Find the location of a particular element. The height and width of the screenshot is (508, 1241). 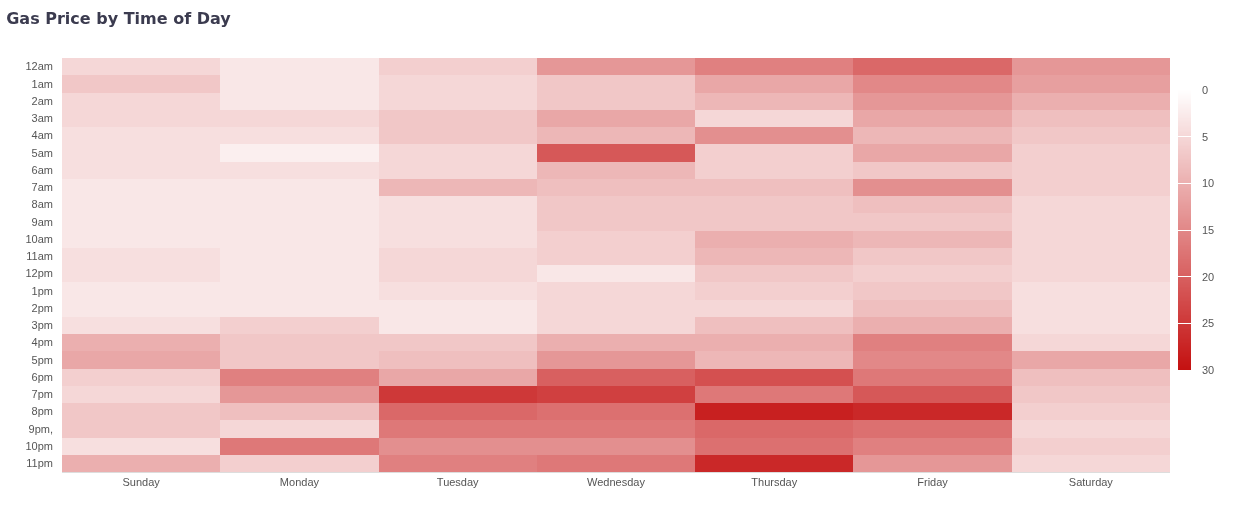

y-tick-label: 3am is located at coordinates (42, 118).